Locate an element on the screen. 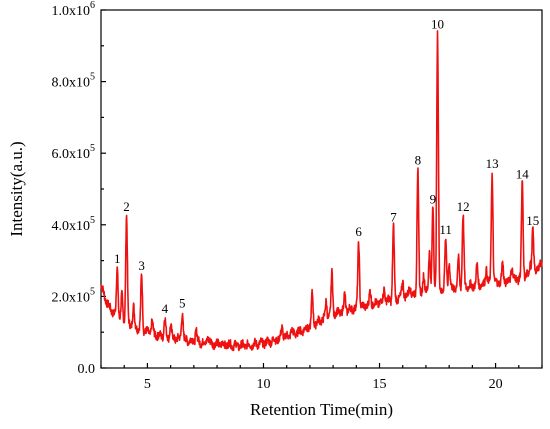 The width and height of the screenshot is (550, 429). peak-label: 10 is located at coordinates (437, 23).